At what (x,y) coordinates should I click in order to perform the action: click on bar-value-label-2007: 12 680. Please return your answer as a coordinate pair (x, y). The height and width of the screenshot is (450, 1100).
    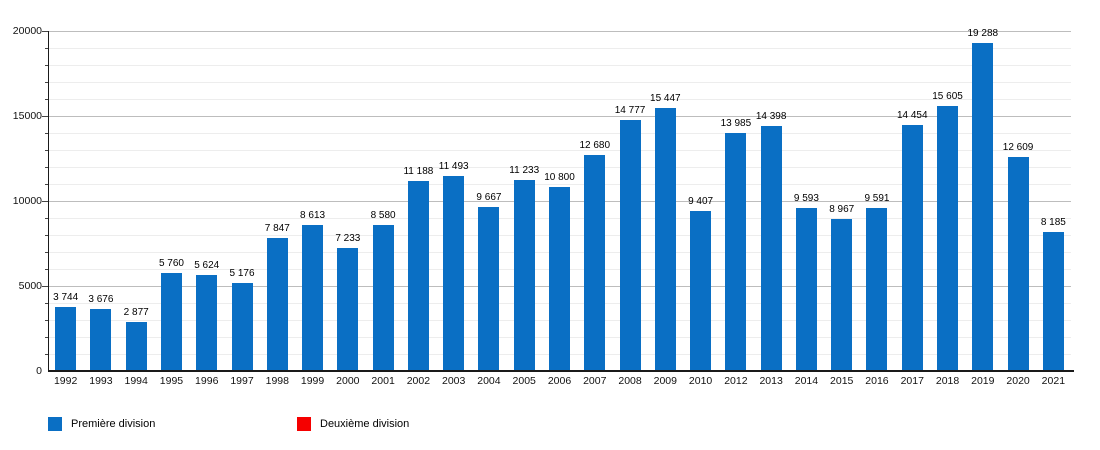
    Looking at the image, I should click on (595, 146).